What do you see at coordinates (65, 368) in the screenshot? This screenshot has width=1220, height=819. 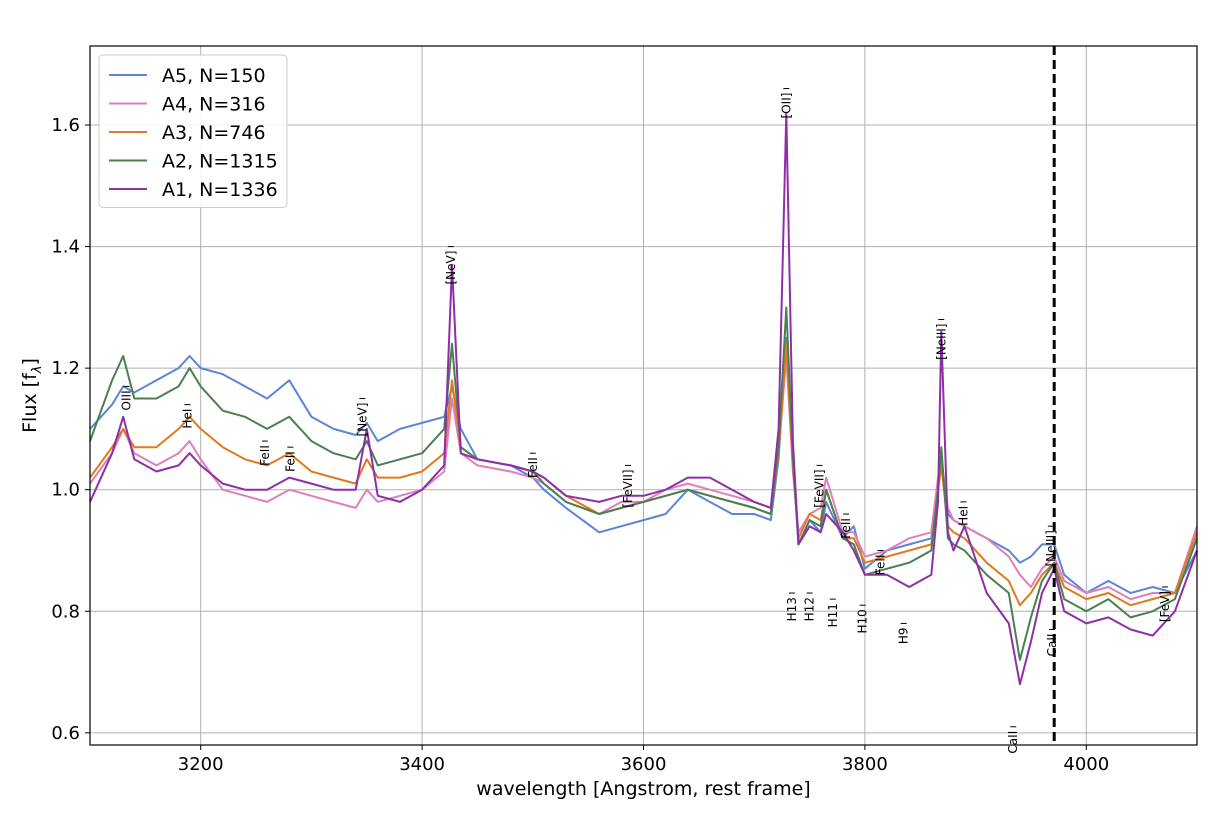 I see `y-tick-label: 1.2` at bounding box center [65, 368].